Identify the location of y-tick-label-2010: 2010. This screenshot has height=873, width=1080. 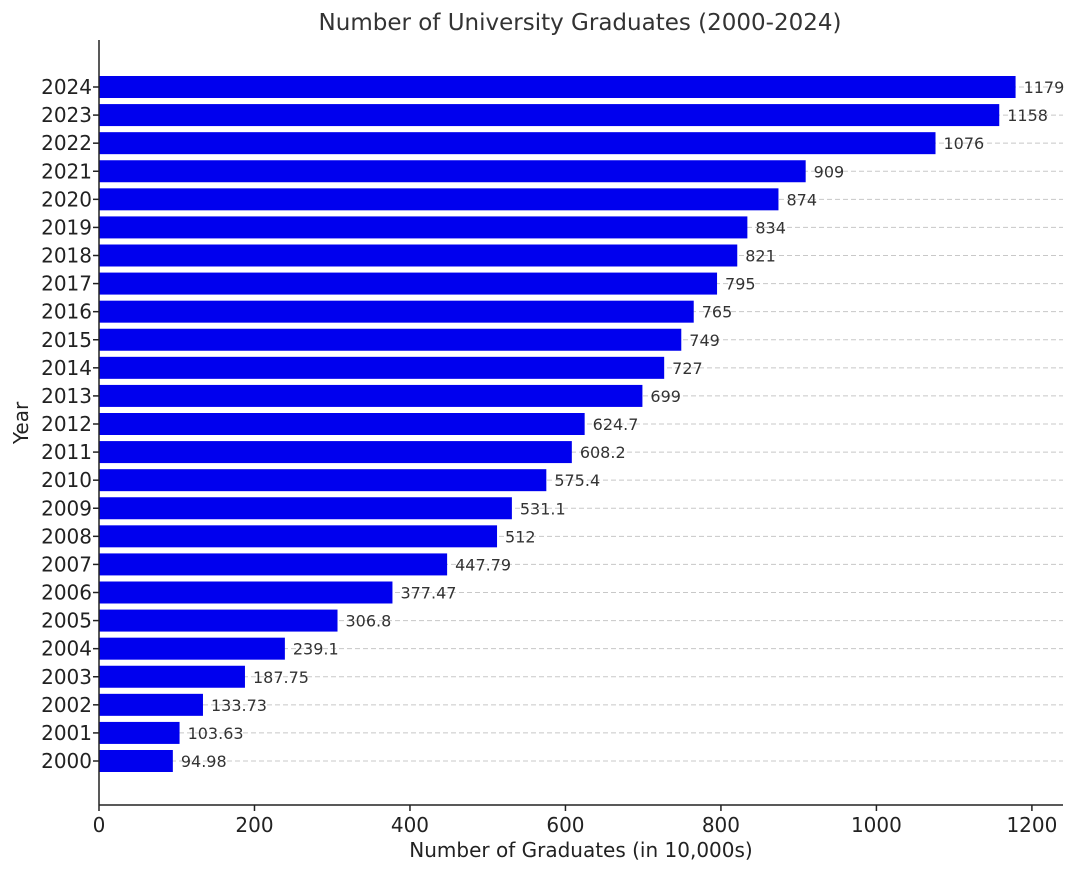
(66, 480).